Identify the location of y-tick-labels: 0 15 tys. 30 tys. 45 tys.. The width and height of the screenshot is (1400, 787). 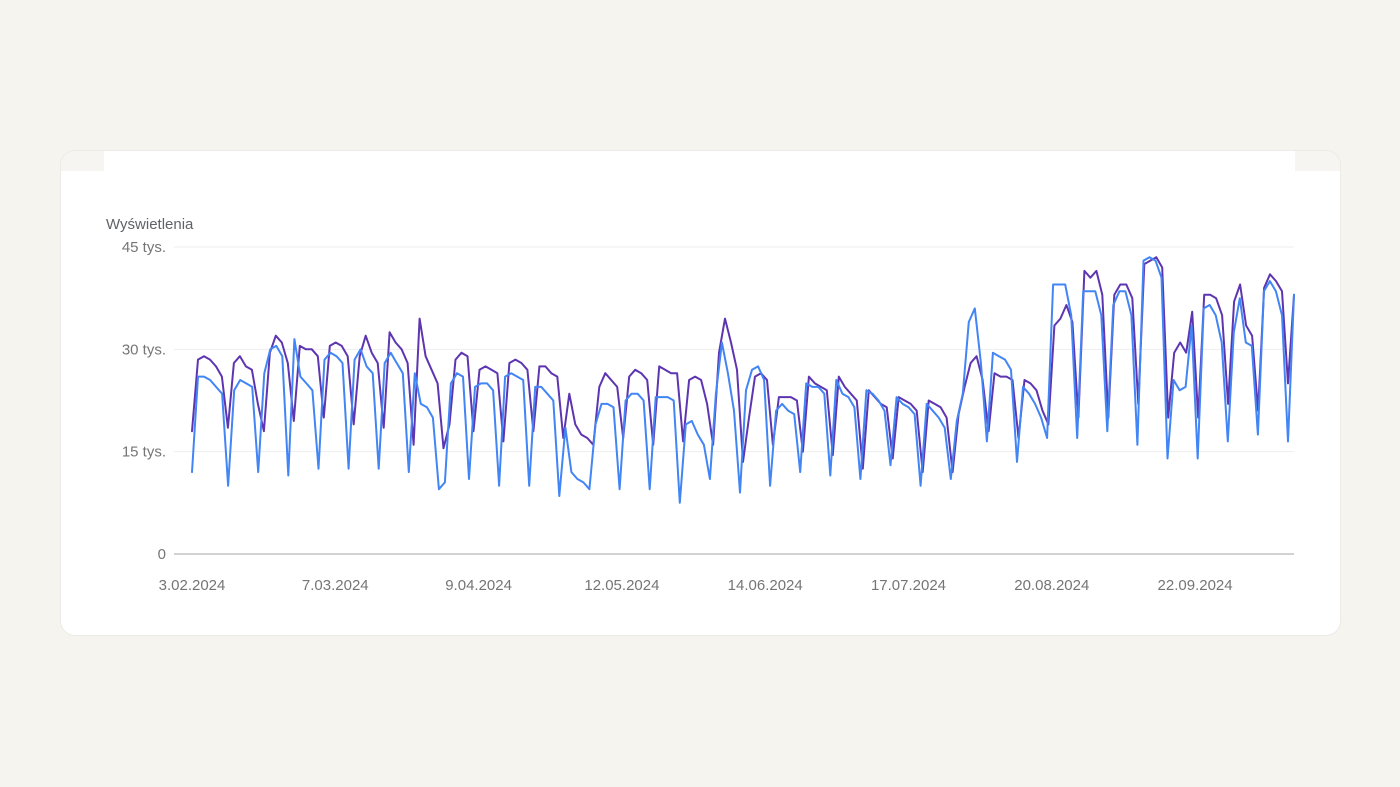
(144, 401).